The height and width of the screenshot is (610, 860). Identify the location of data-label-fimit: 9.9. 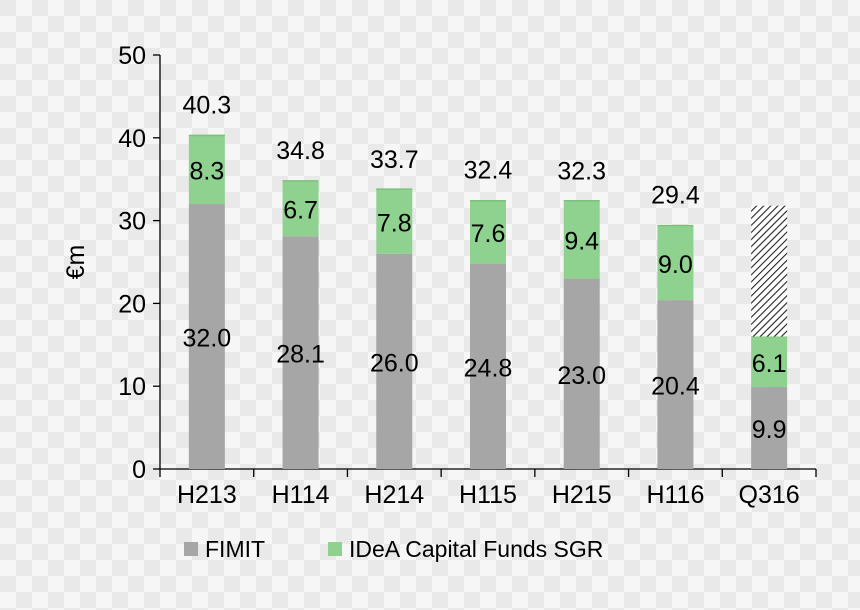
(769, 430).